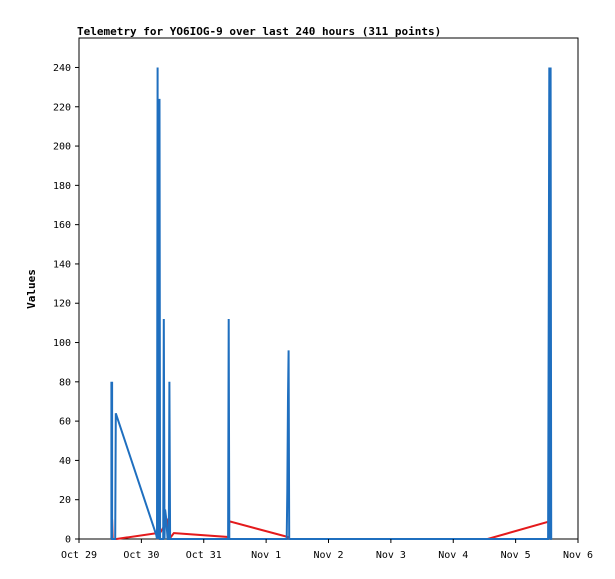 The width and height of the screenshot is (615, 579). What do you see at coordinates (62, 107) in the screenshot?
I see `y-tick-label: 220` at bounding box center [62, 107].